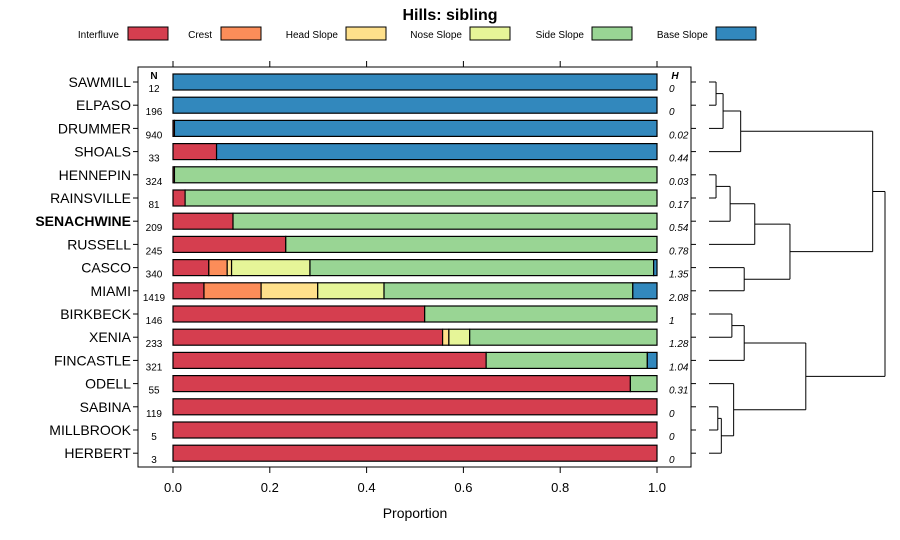 This screenshot has height=540, width=900. What do you see at coordinates (154, 344) in the screenshot?
I see `n-value-xenia: 233` at bounding box center [154, 344].